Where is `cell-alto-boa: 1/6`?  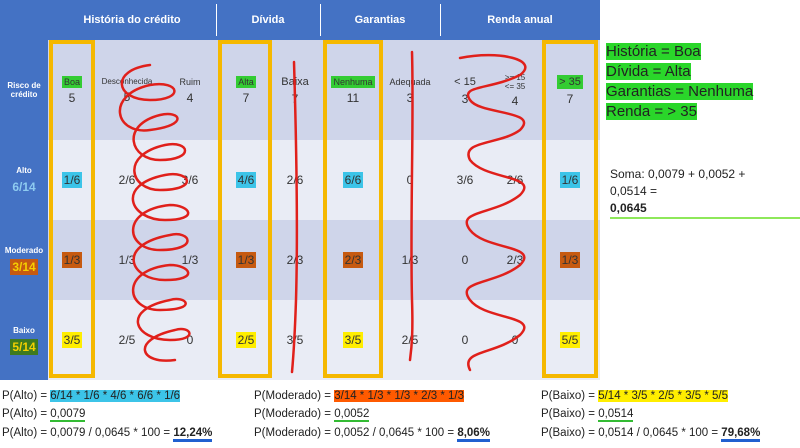
cell-alto-boa: 1/6 is located at coordinates (72, 180).